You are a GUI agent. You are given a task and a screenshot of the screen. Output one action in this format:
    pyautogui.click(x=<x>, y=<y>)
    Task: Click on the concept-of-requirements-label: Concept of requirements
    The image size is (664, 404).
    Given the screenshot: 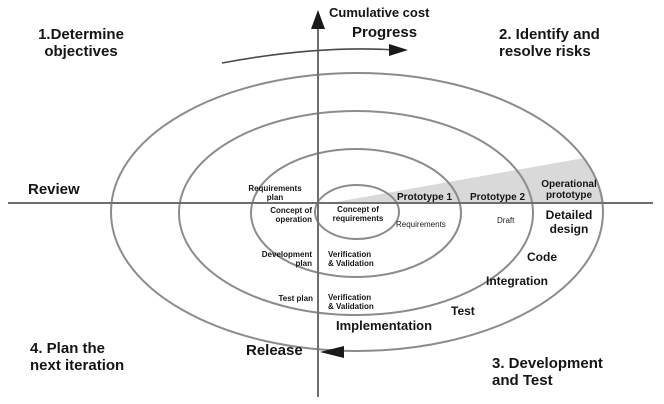 What is the action you would take?
    pyautogui.click(x=358, y=214)
    